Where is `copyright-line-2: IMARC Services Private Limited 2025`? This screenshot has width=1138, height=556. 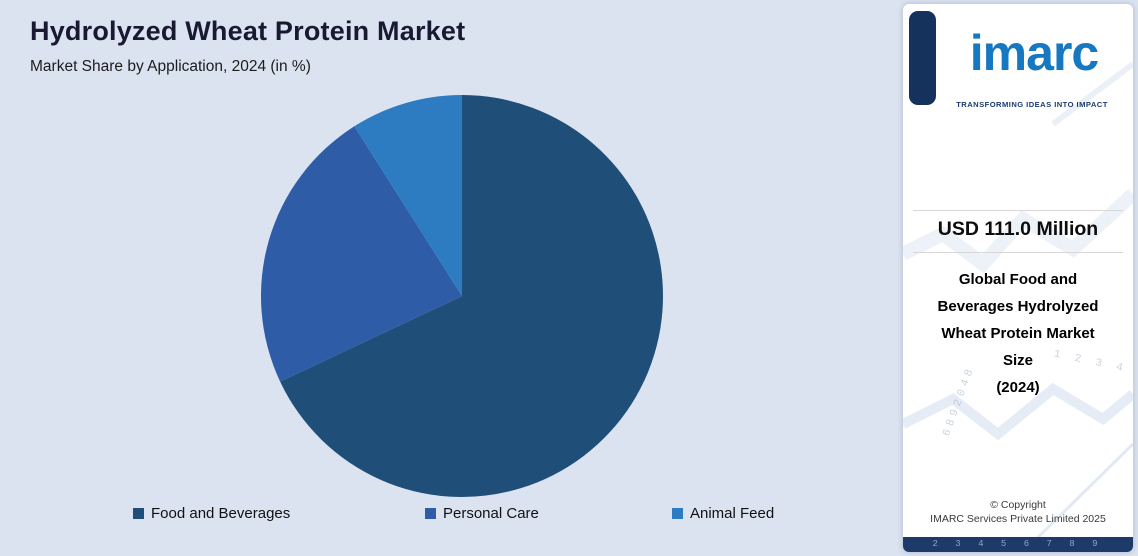
copyright-line-2: IMARC Services Private Limited 2025 is located at coordinates (1018, 519).